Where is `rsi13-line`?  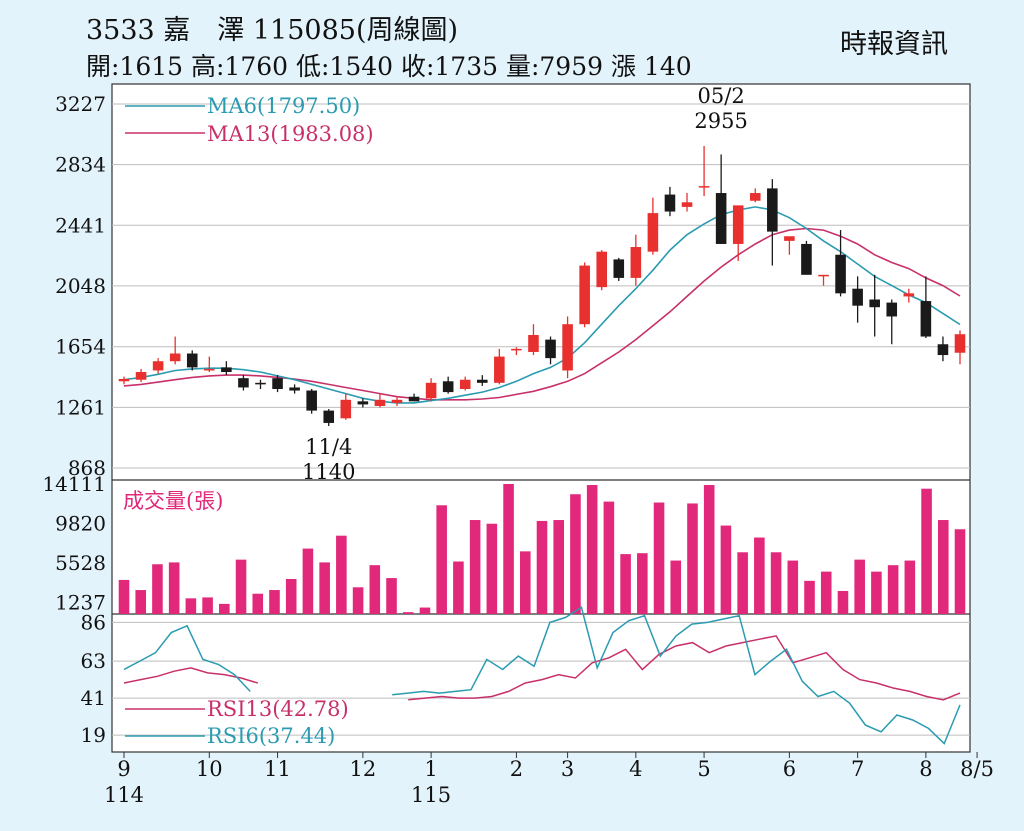
rsi13-line is located at coordinates (542, 668).